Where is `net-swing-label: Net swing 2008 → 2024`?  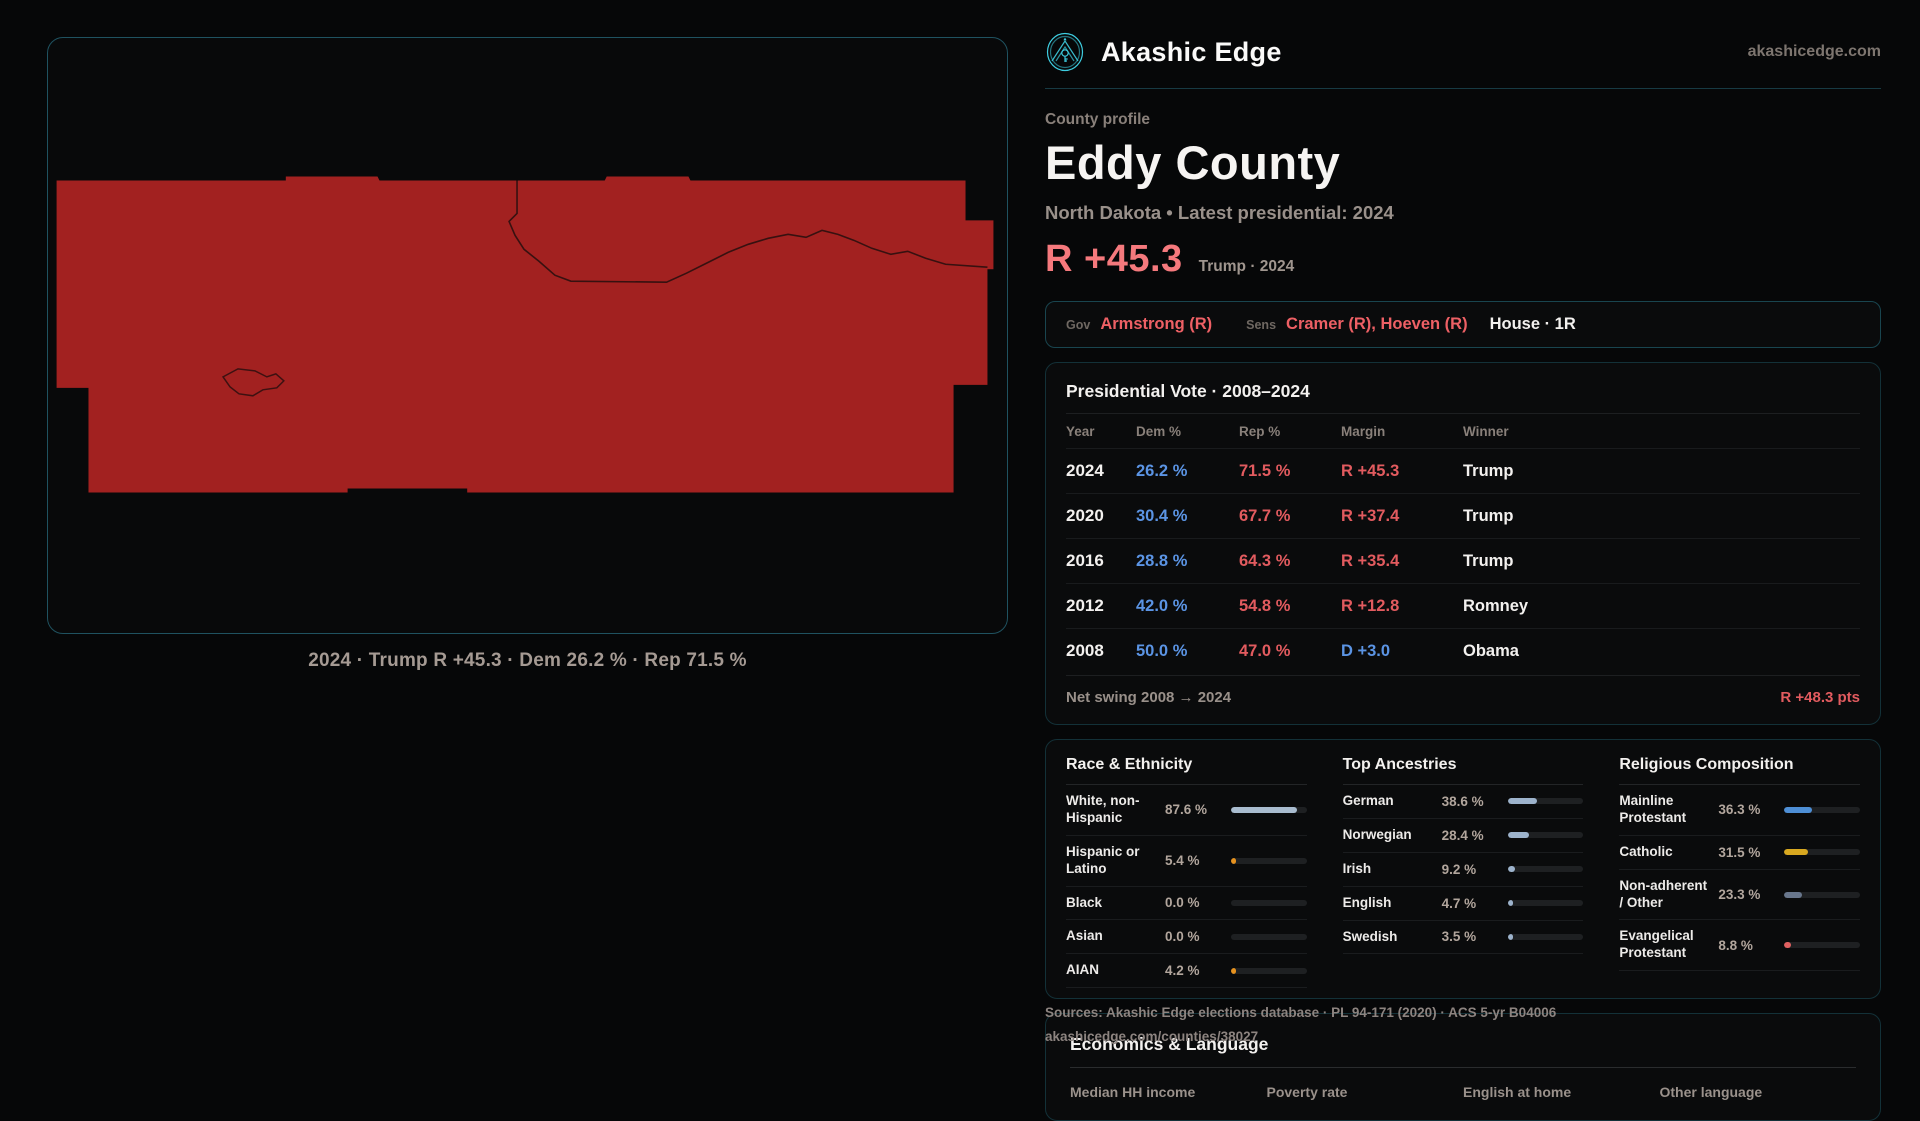 net-swing-label: Net swing 2008 → 2024 is located at coordinates (1149, 697).